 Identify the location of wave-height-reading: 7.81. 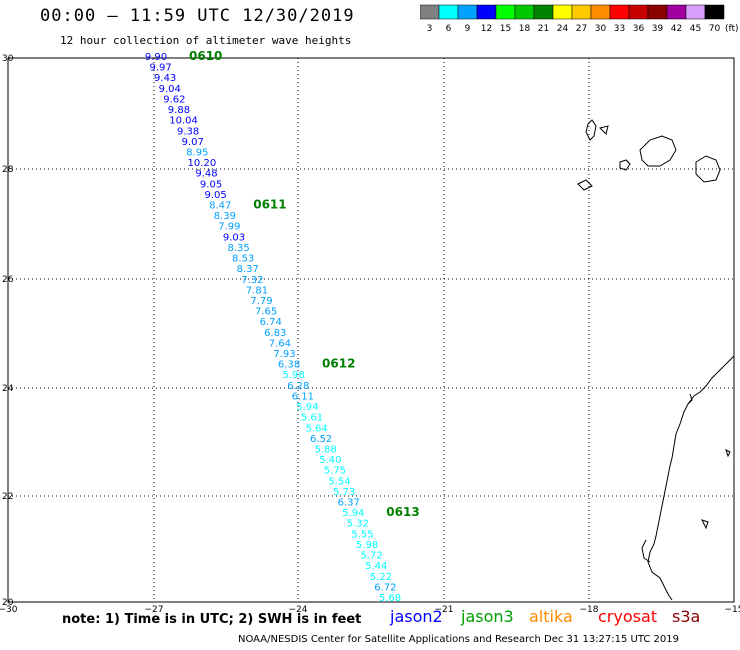
(257, 290).